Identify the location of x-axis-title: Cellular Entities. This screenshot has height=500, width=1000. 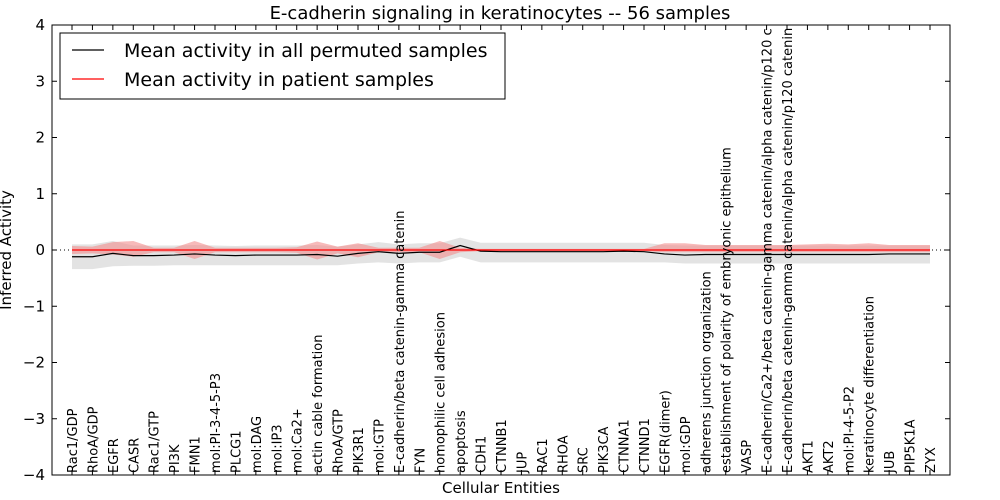
(501, 488).